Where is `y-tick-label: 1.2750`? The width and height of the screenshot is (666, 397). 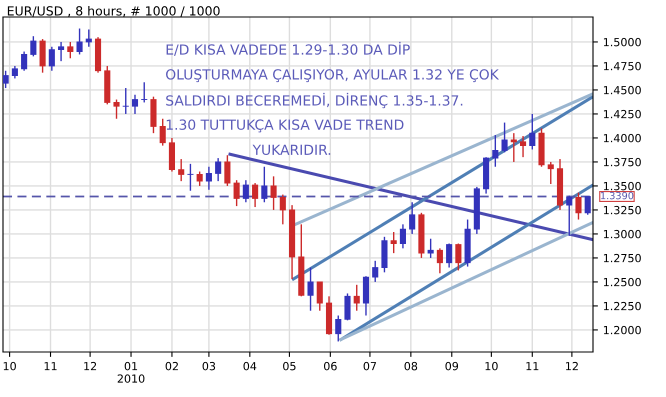 y-tick-label: 1.2750 is located at coordinates (622, 258).